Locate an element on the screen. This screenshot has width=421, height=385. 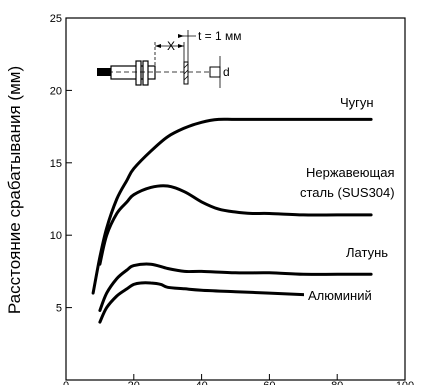
x-tick-label: 0 is located at coordinates (66, 382).